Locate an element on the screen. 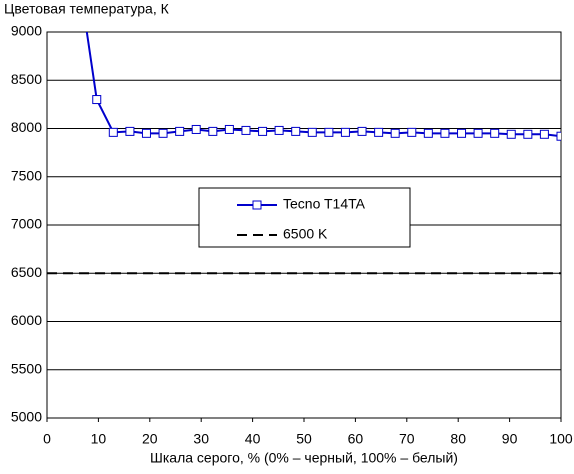 The height and width of the screenshot is (474, 574). y-tick-label: 8500 is located at coordinates (26, 79).